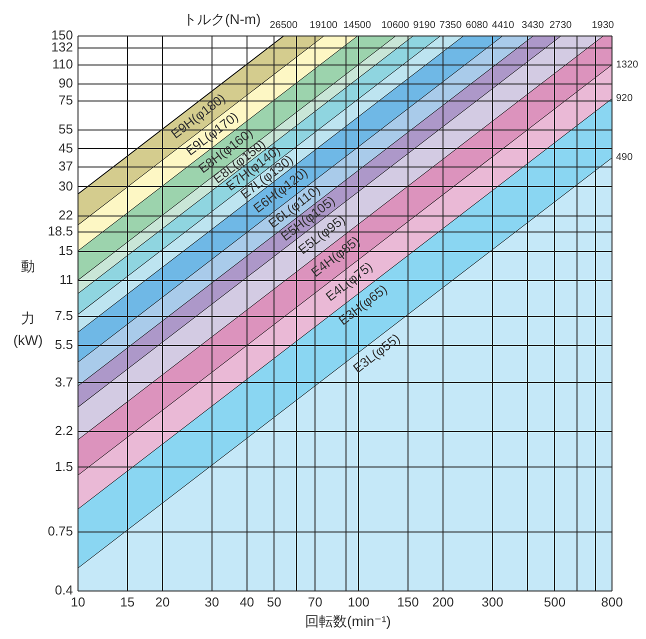  I want to click on annotation: 14500, so click(357, 25).